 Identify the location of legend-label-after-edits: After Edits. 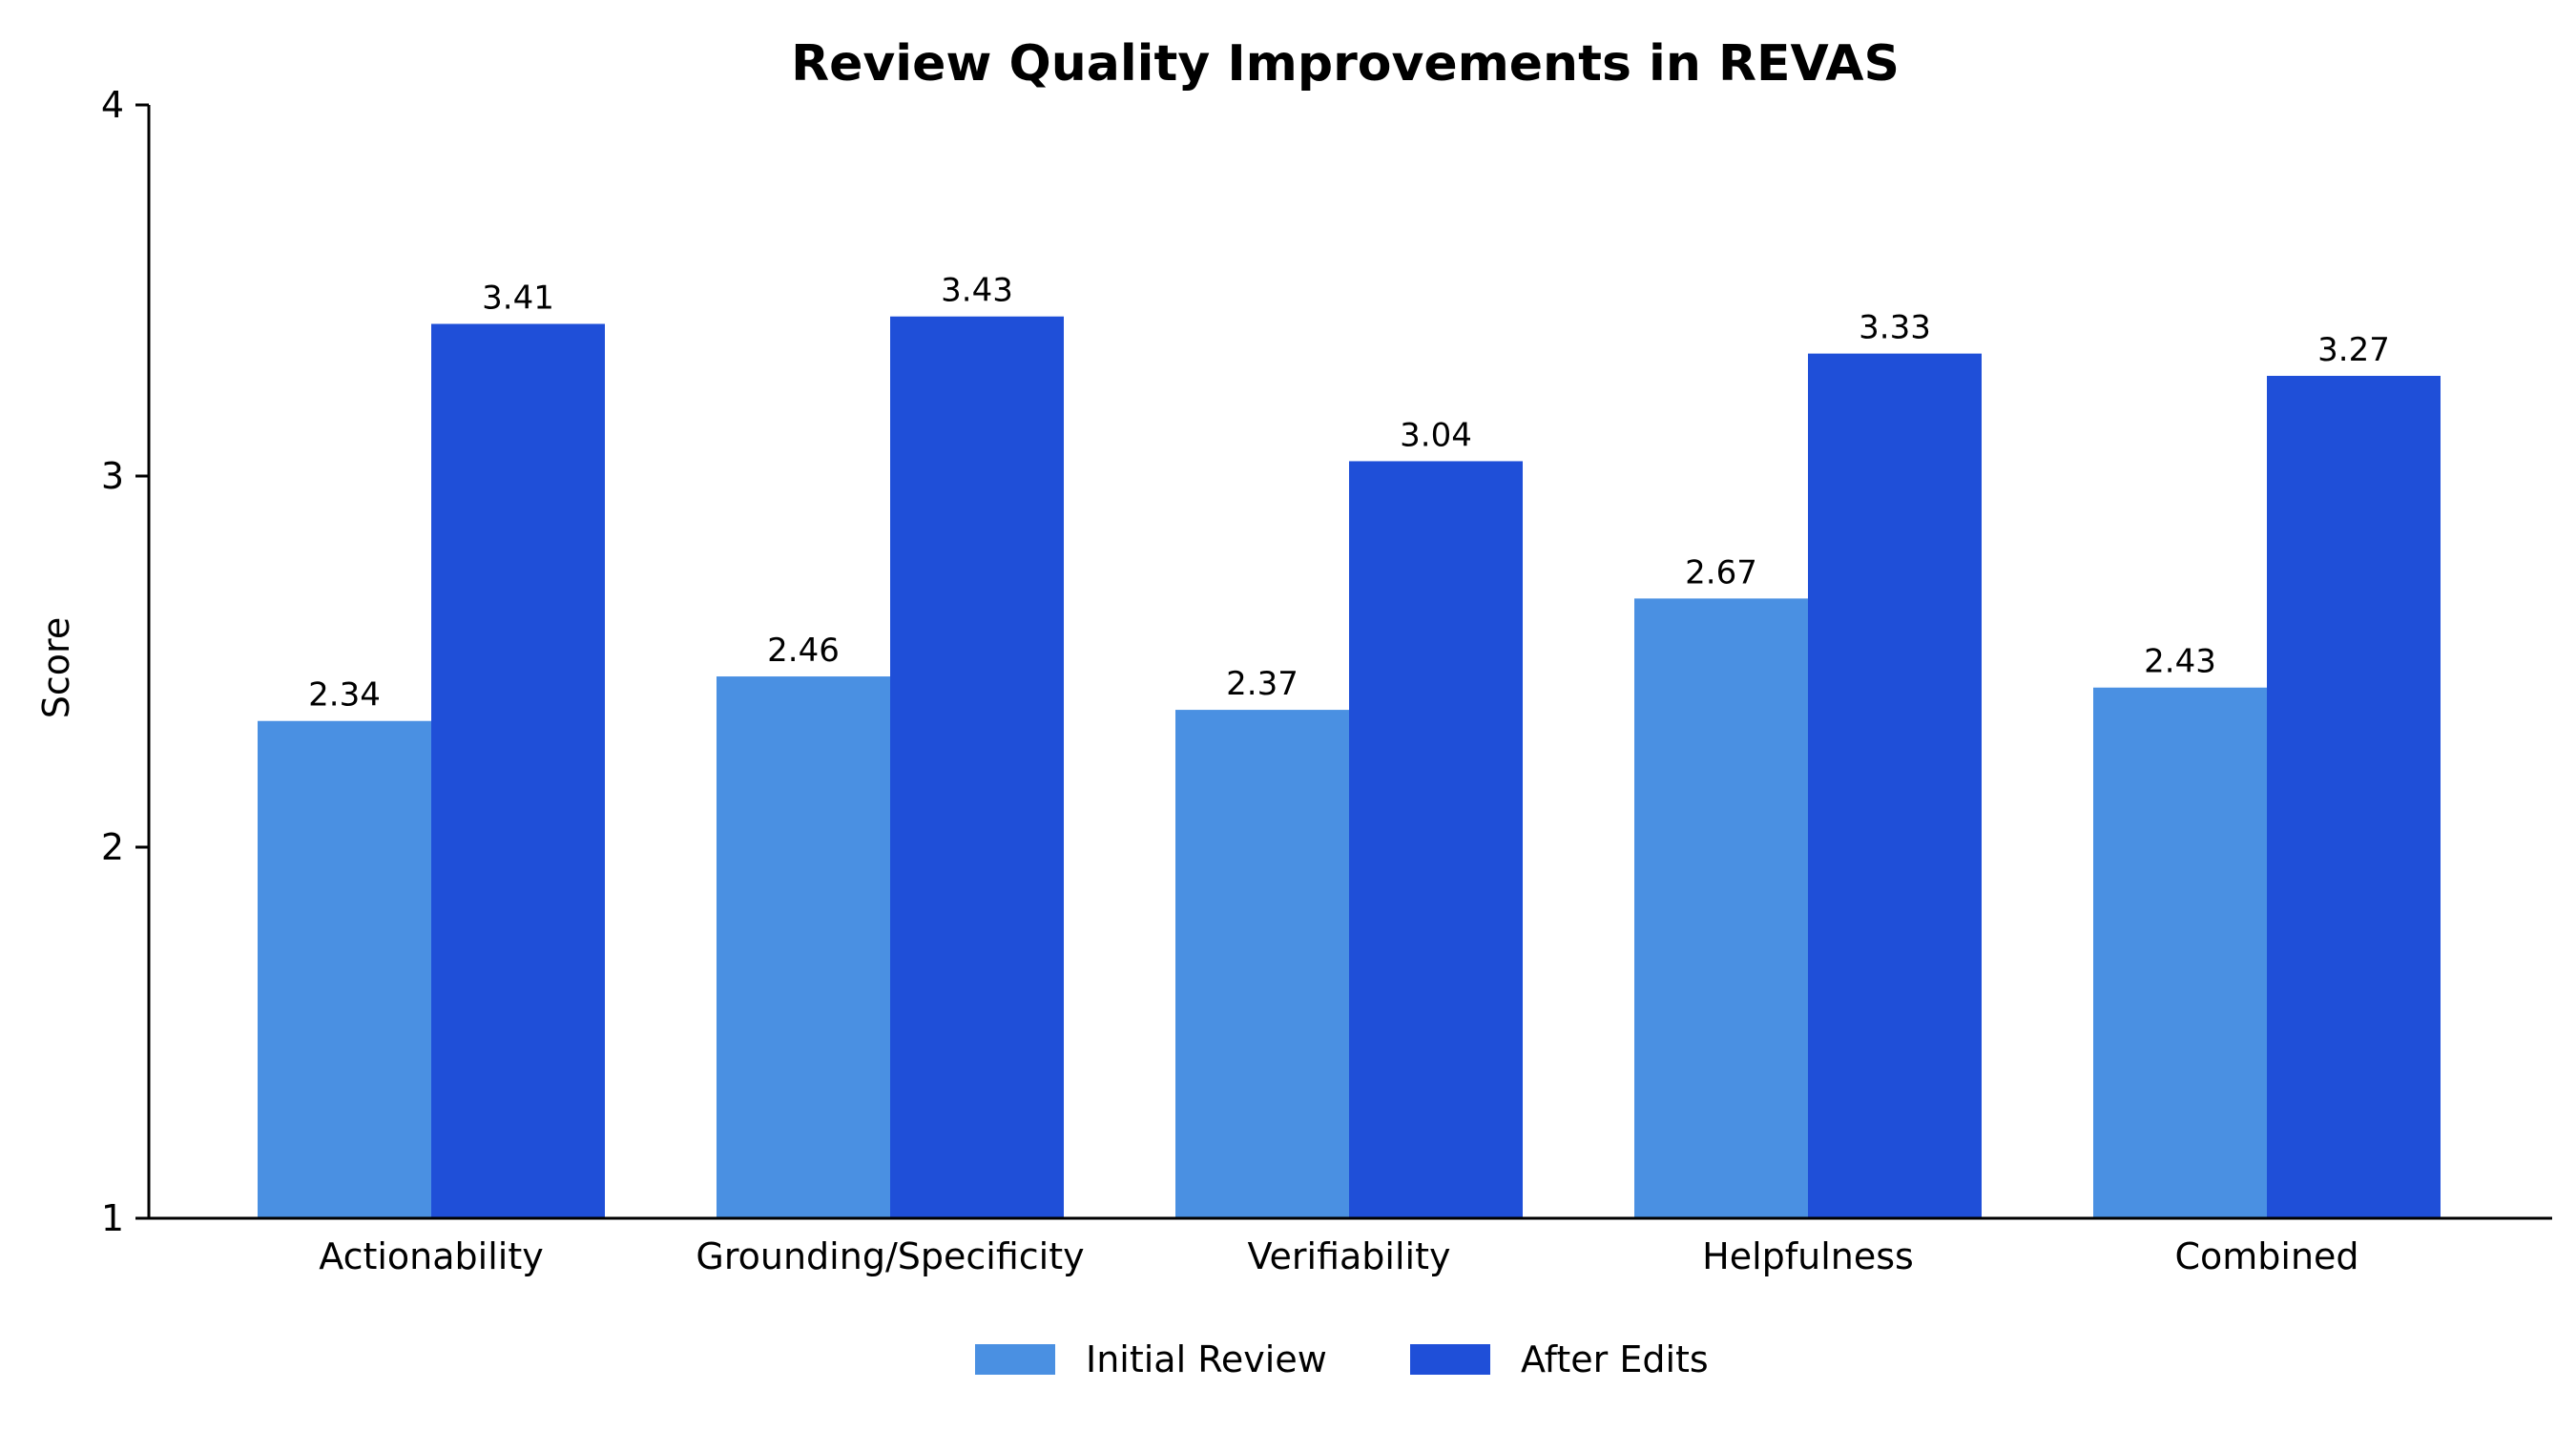
(1615, 1359).